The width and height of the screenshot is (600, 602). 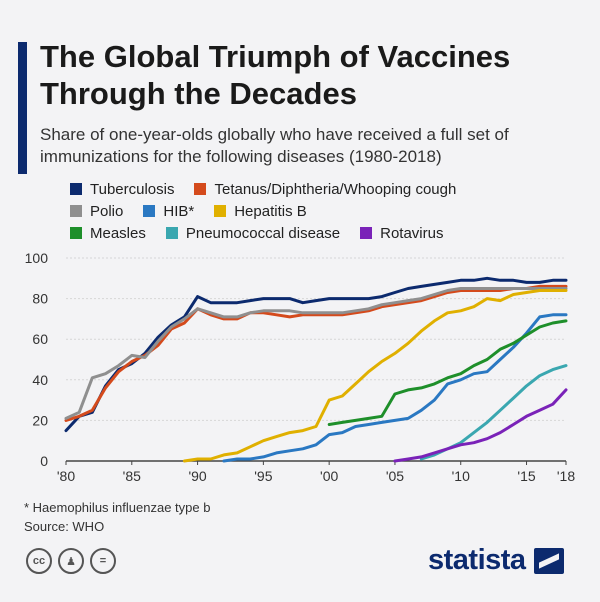 I want to click on creative-commons-icon: cc, so click(x=39, y=561).